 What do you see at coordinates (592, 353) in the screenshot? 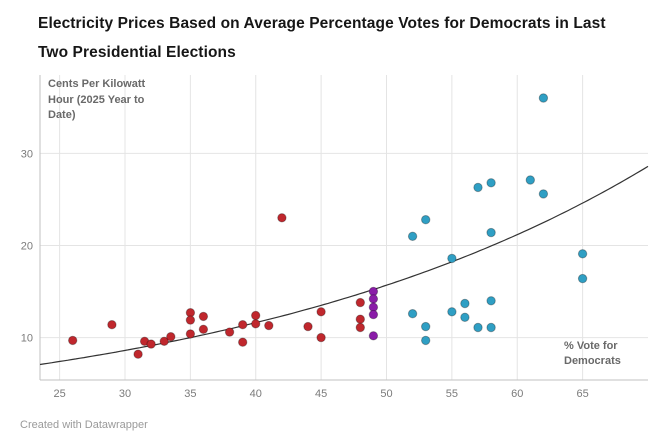
I see `x-axis-label: % Vote for Democrats` at bounding box center [592, 353].